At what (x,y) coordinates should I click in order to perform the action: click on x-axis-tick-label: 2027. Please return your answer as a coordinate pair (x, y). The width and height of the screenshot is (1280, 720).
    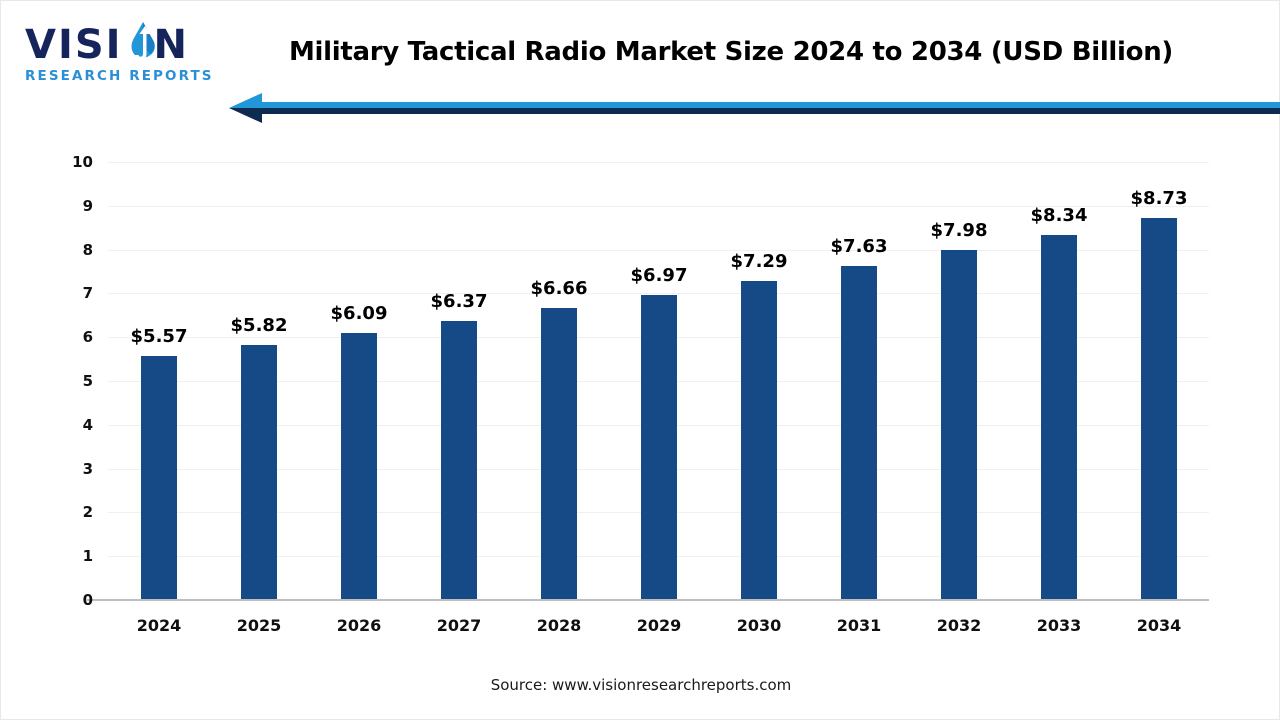
    Looking at the image, I should click on (459, 625).